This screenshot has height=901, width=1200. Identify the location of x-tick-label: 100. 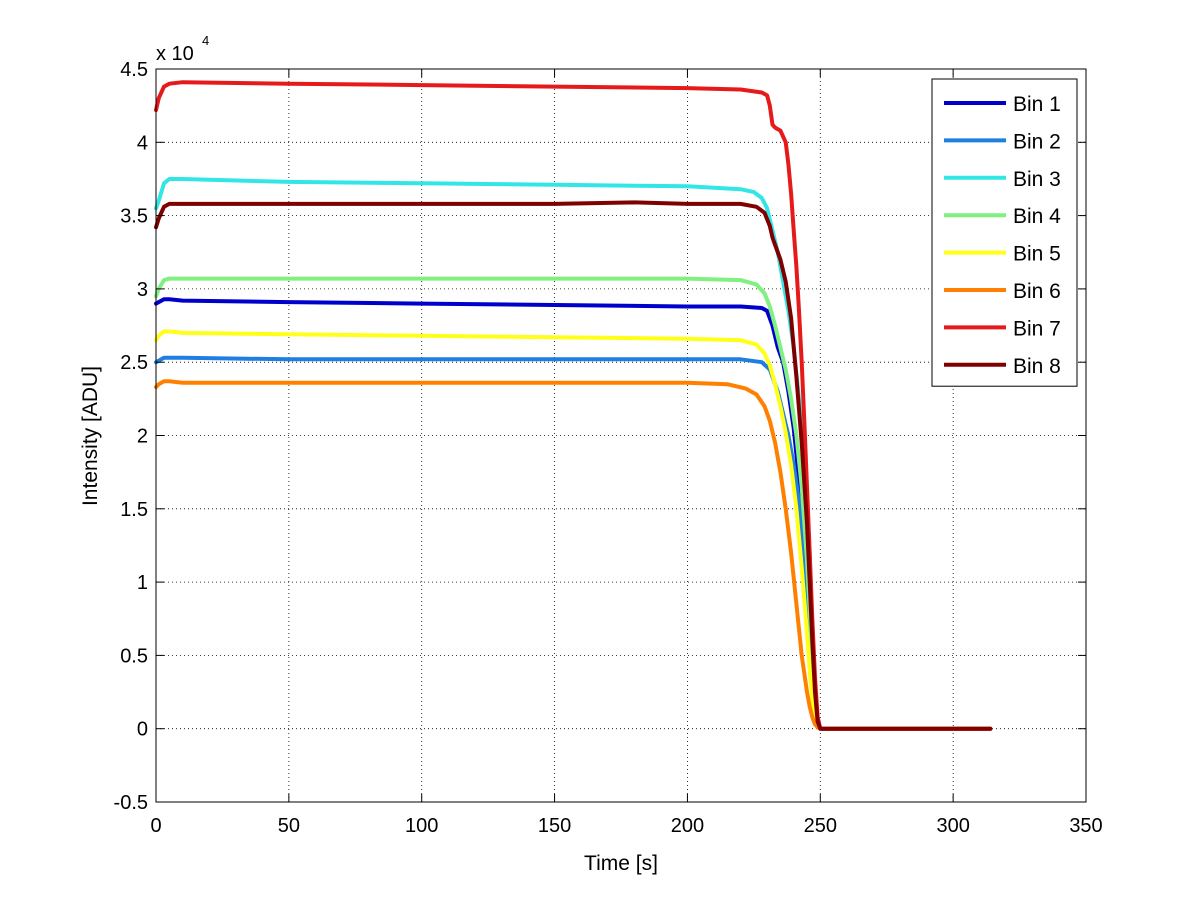
(421, 826).